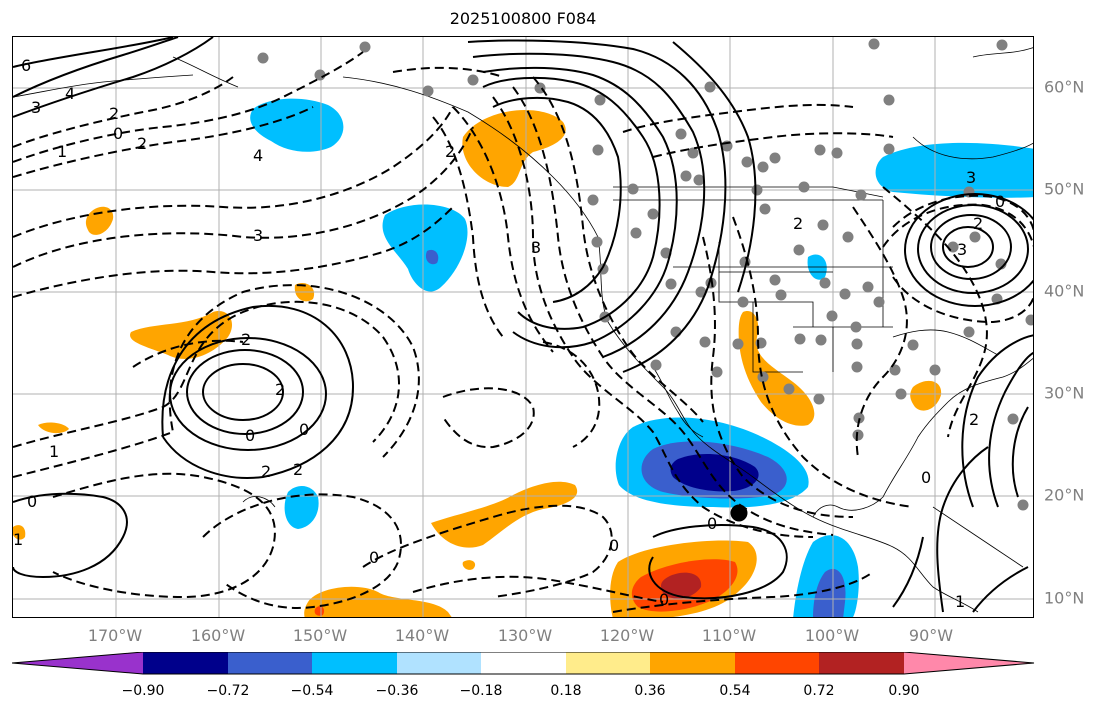 The height and width of the screenshot is (712, 1105). Describe the element at coordinates (525, 635) in the screenshot. I see `longitude-label: 130°W` at that location.